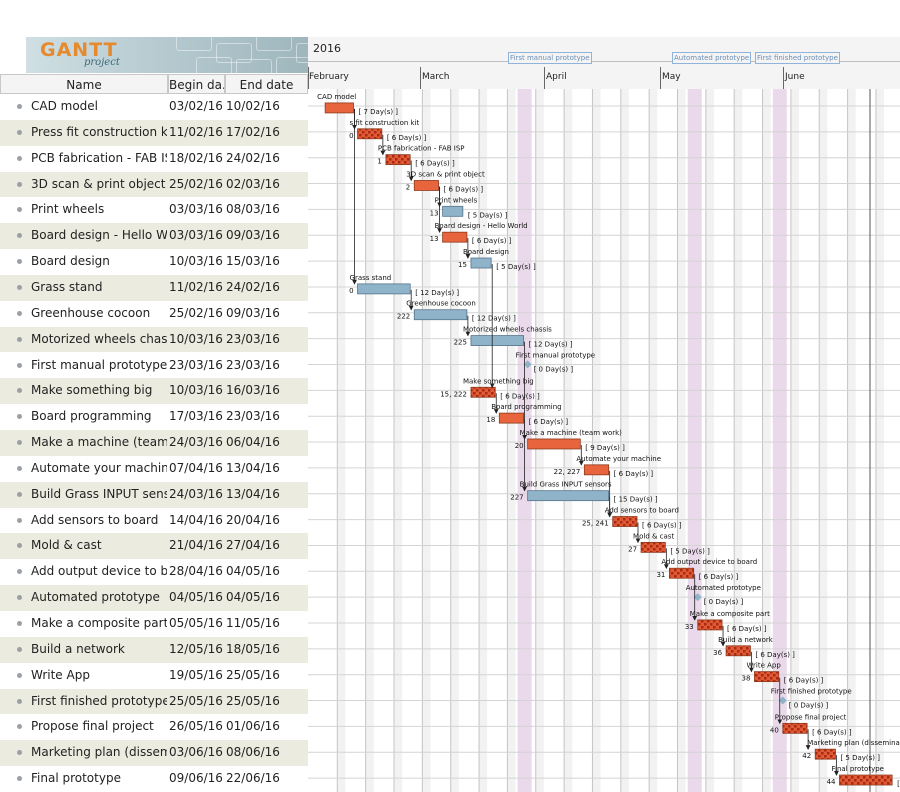 Image resolution: width=900 pixels, height=792 pixels. Describe the element at coordinates (154, 649) in the screenshot. I see `task-row: Build a network 12/05/16 18/05/16` at that location.